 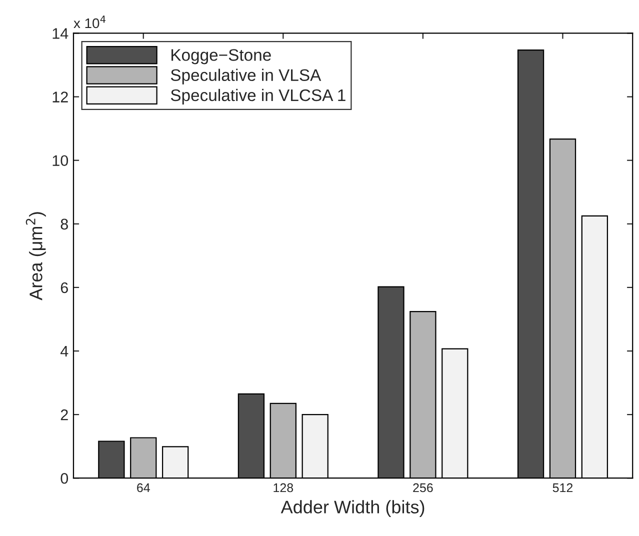 I want to click on legend-label: Speculative in VLSA, so click(x=246, y=76).